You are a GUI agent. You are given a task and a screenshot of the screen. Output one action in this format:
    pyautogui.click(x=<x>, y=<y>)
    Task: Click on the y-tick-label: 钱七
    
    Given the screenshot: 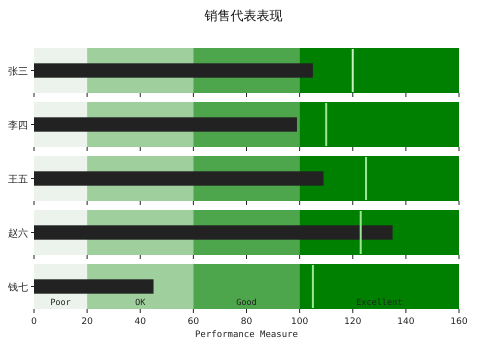 What is the action you would take?
    pyautogui.click(x=17, y=288)
    